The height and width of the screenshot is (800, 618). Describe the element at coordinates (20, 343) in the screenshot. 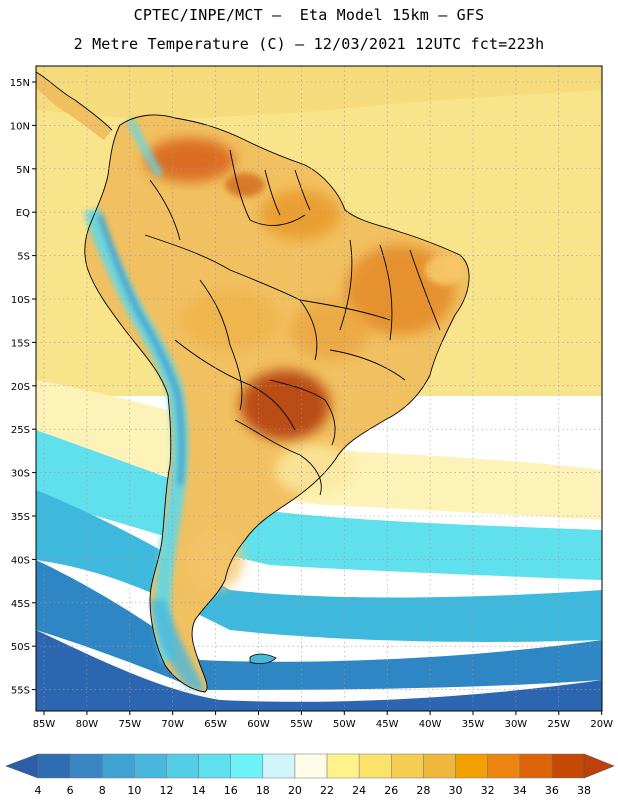

I see `lat-label: 15S` at that location.